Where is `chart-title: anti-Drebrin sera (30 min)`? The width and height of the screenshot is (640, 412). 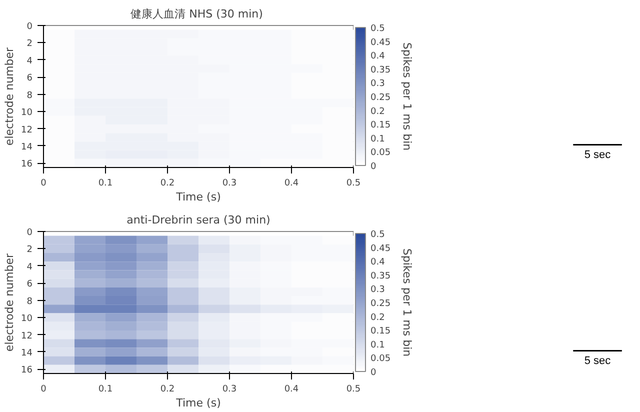 chart-title: anti-Drebrin sera (30 min) is located at coordinates (198, 220).